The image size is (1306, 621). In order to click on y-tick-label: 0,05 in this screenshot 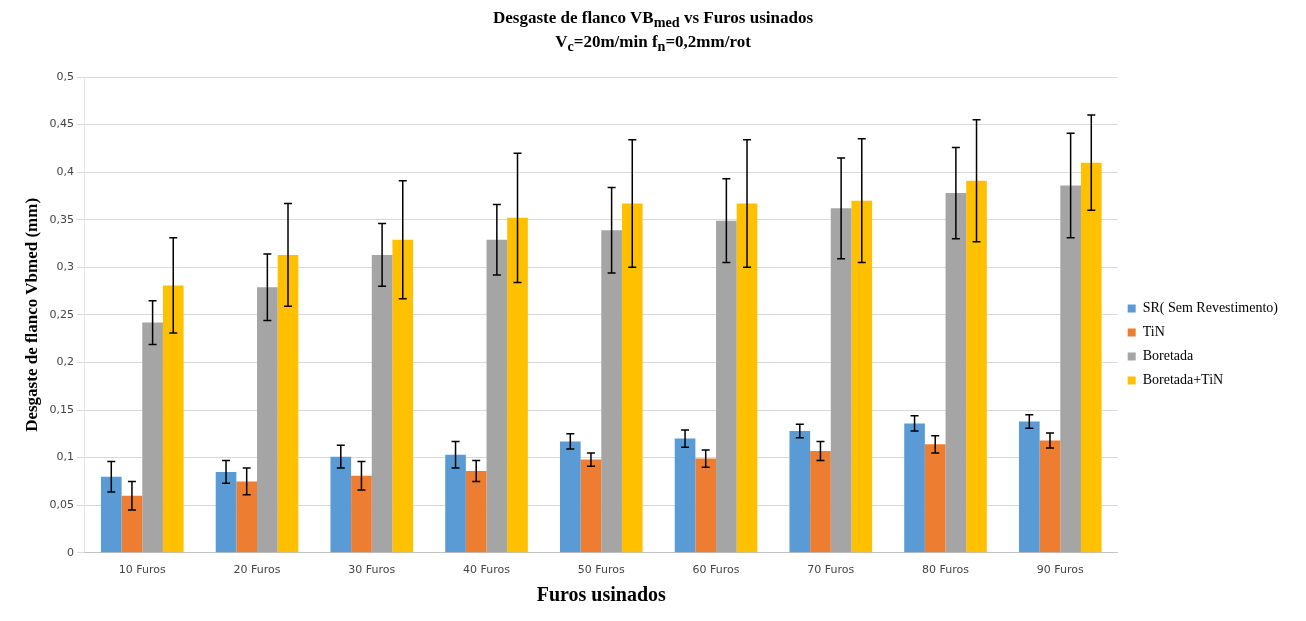, I will do `click(61, 504)`.